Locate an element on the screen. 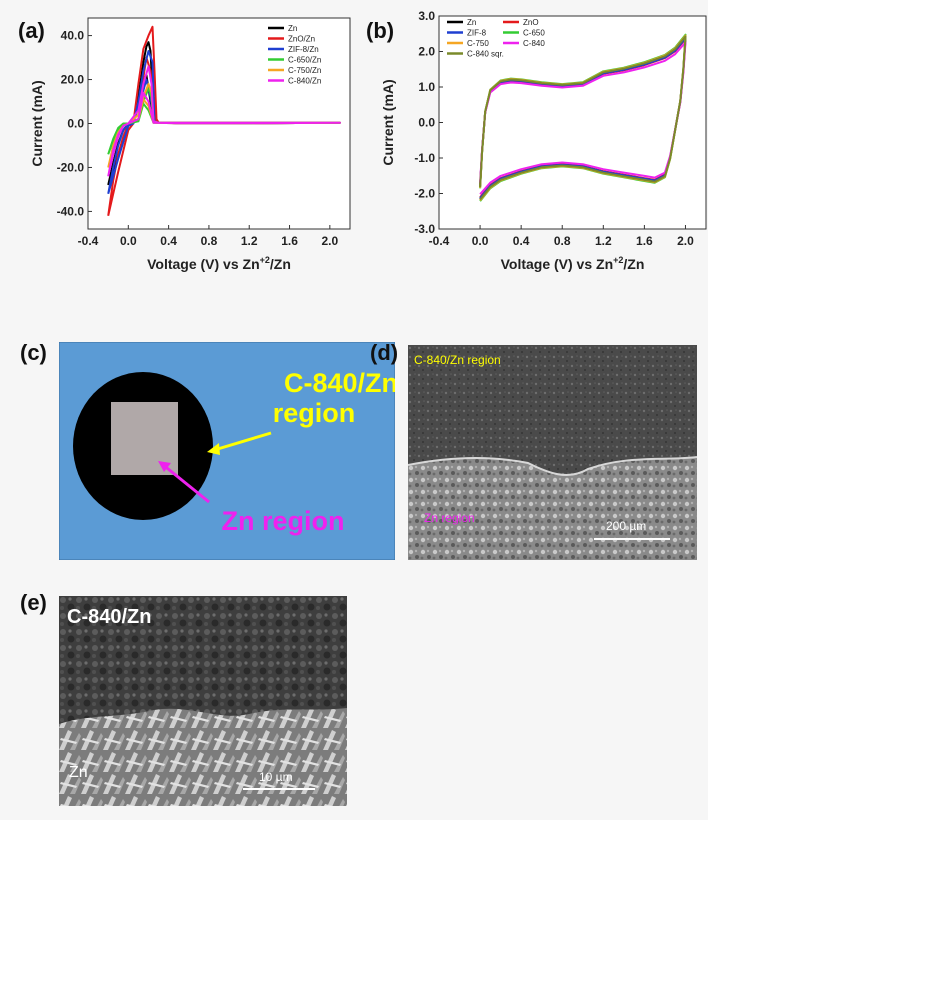 The image size is (927, 981). sem-d-bottom-region is located at coordinates (552, 508).